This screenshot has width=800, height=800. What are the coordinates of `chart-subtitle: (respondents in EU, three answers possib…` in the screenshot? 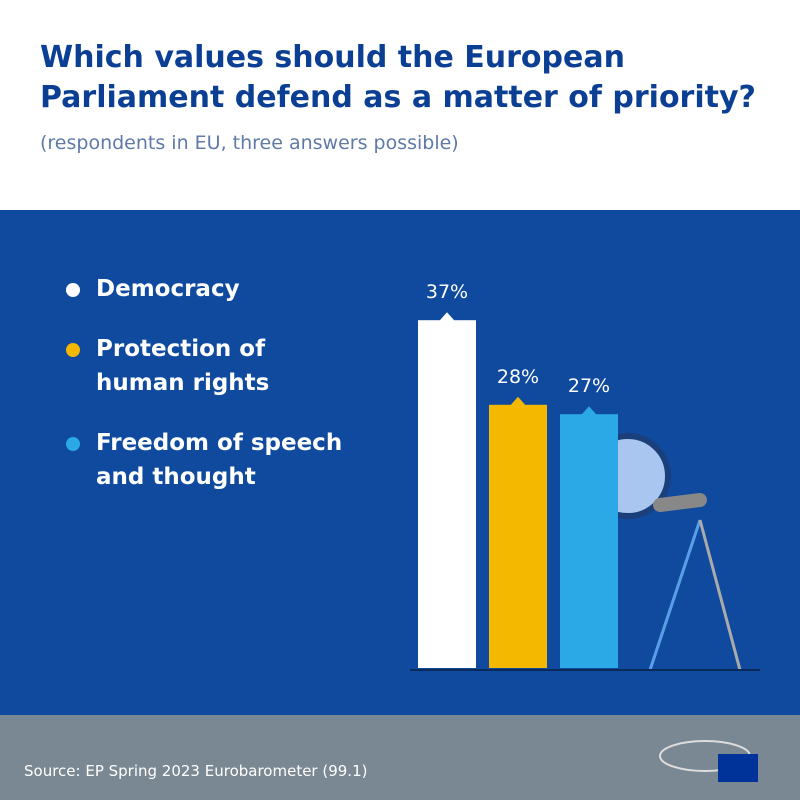 It's located at (249, 143).